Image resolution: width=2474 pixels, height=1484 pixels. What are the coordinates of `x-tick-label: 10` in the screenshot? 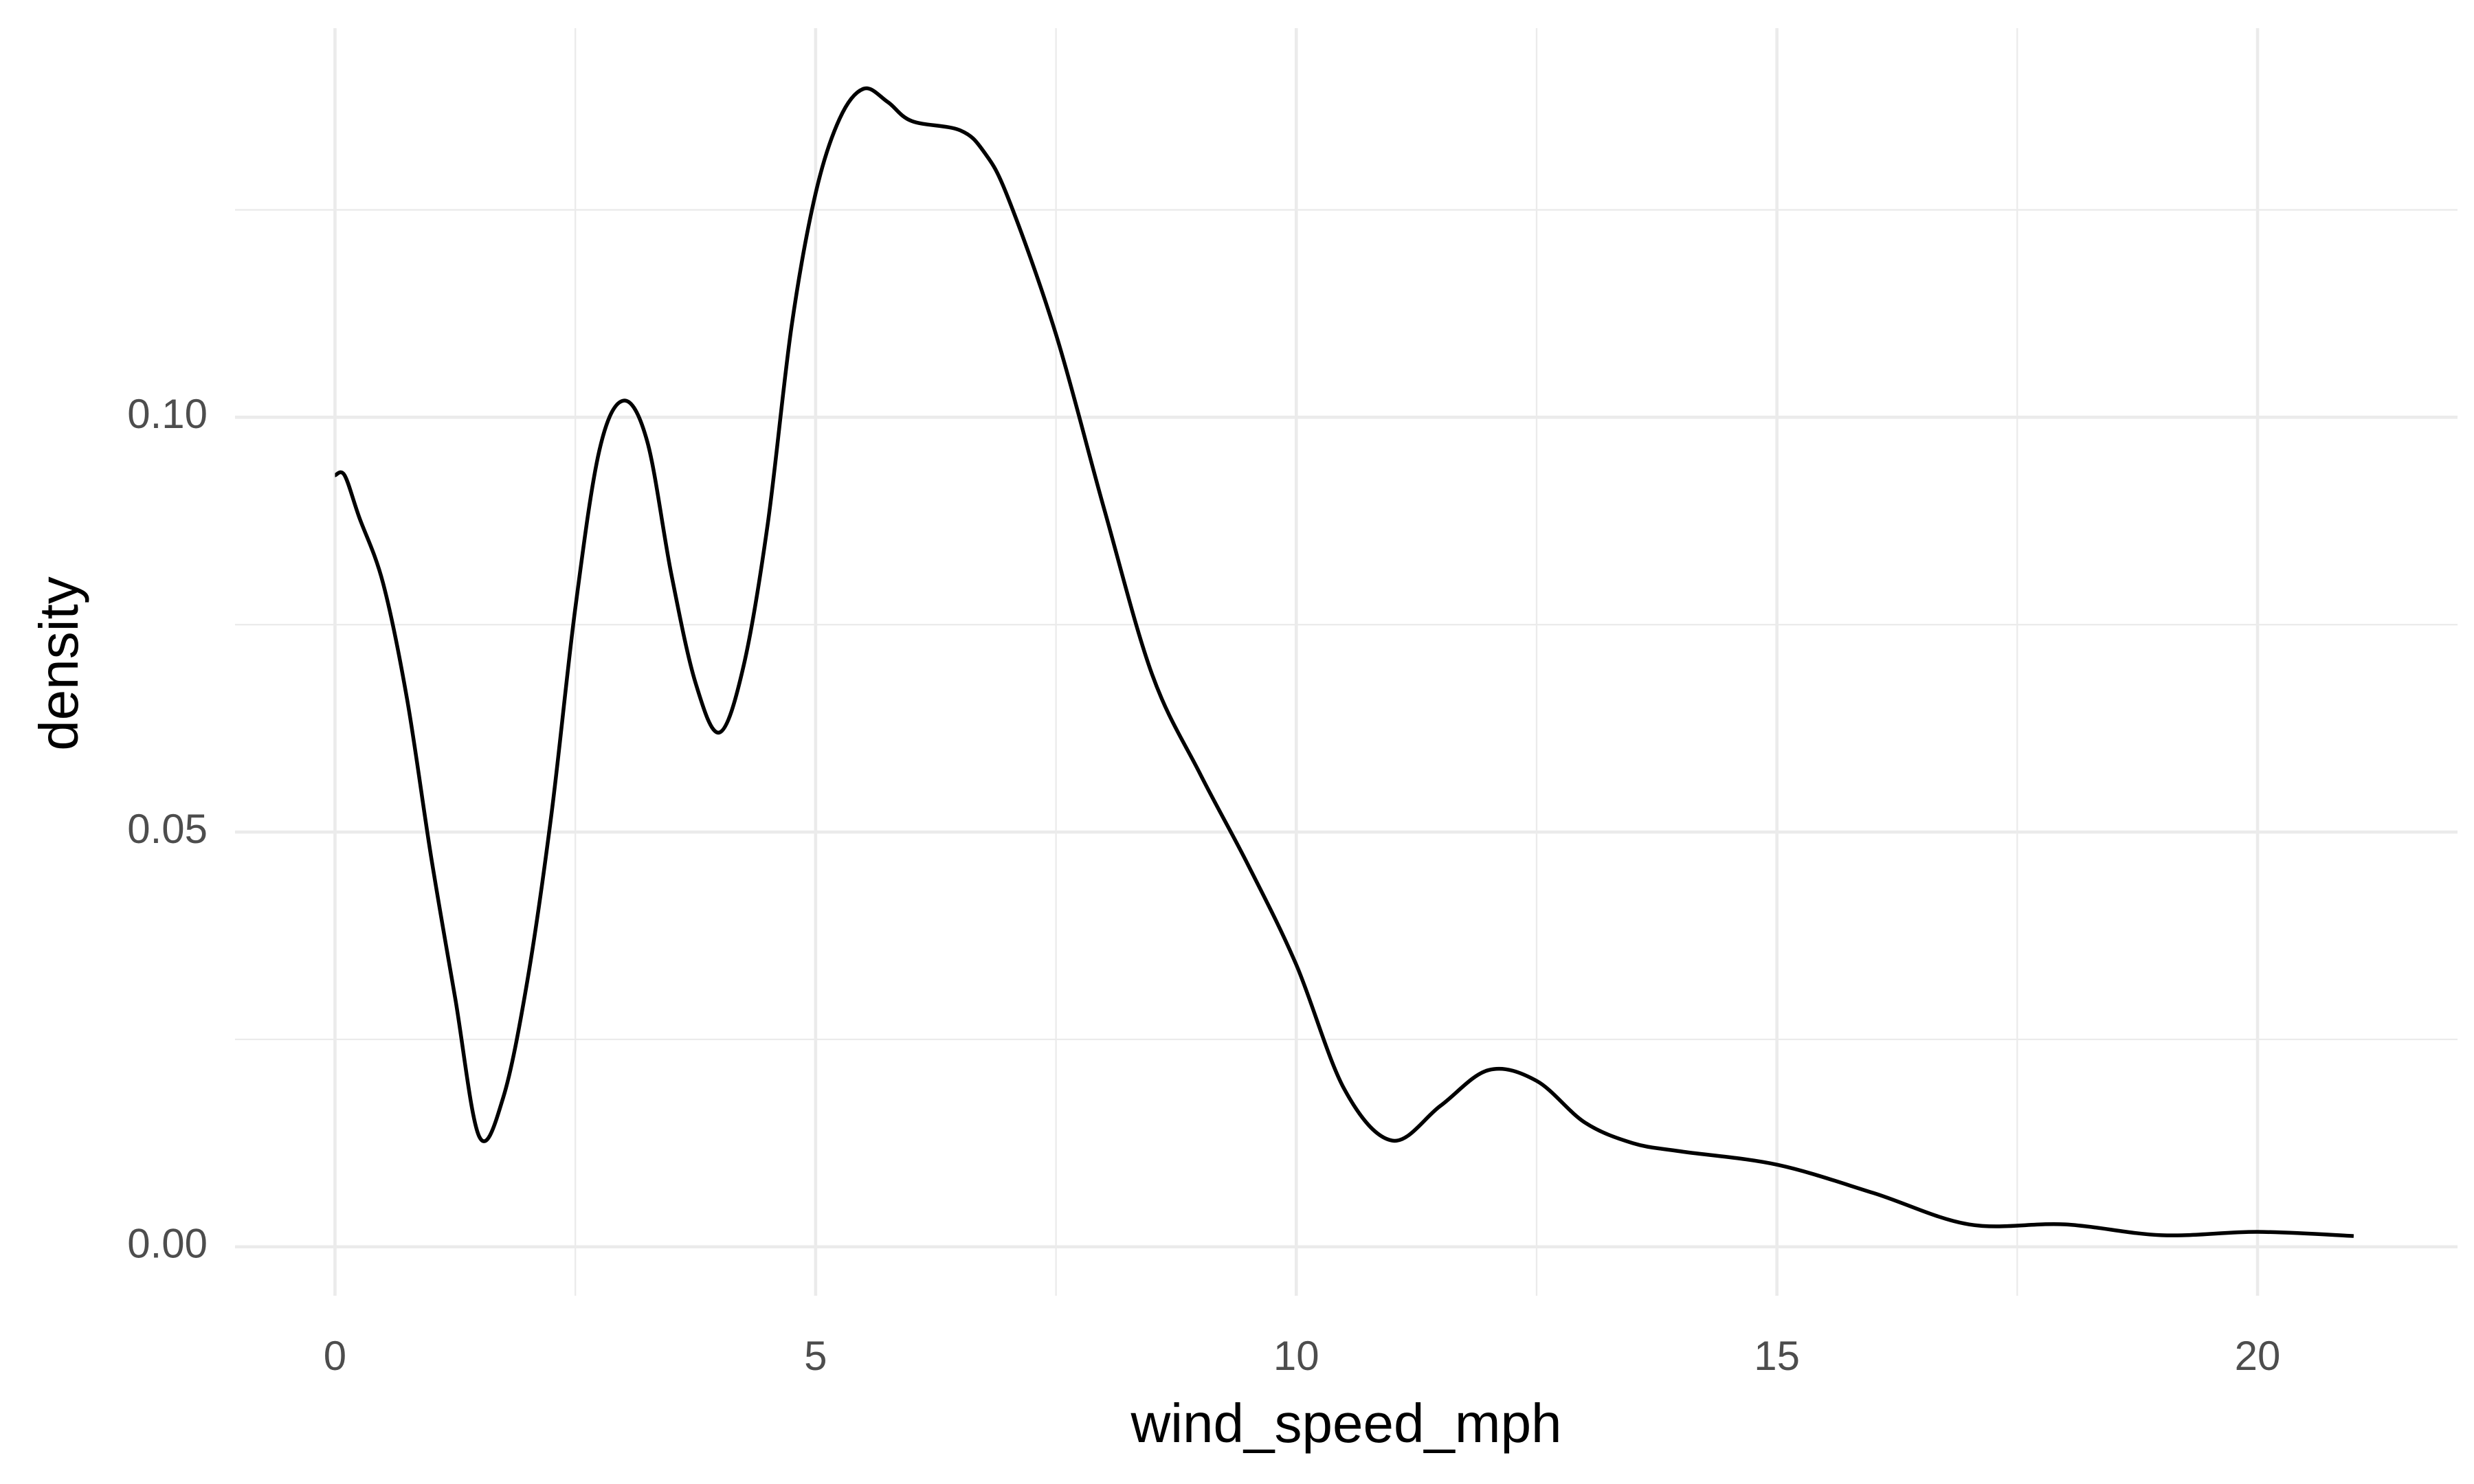 It's located at (1296, 1356).